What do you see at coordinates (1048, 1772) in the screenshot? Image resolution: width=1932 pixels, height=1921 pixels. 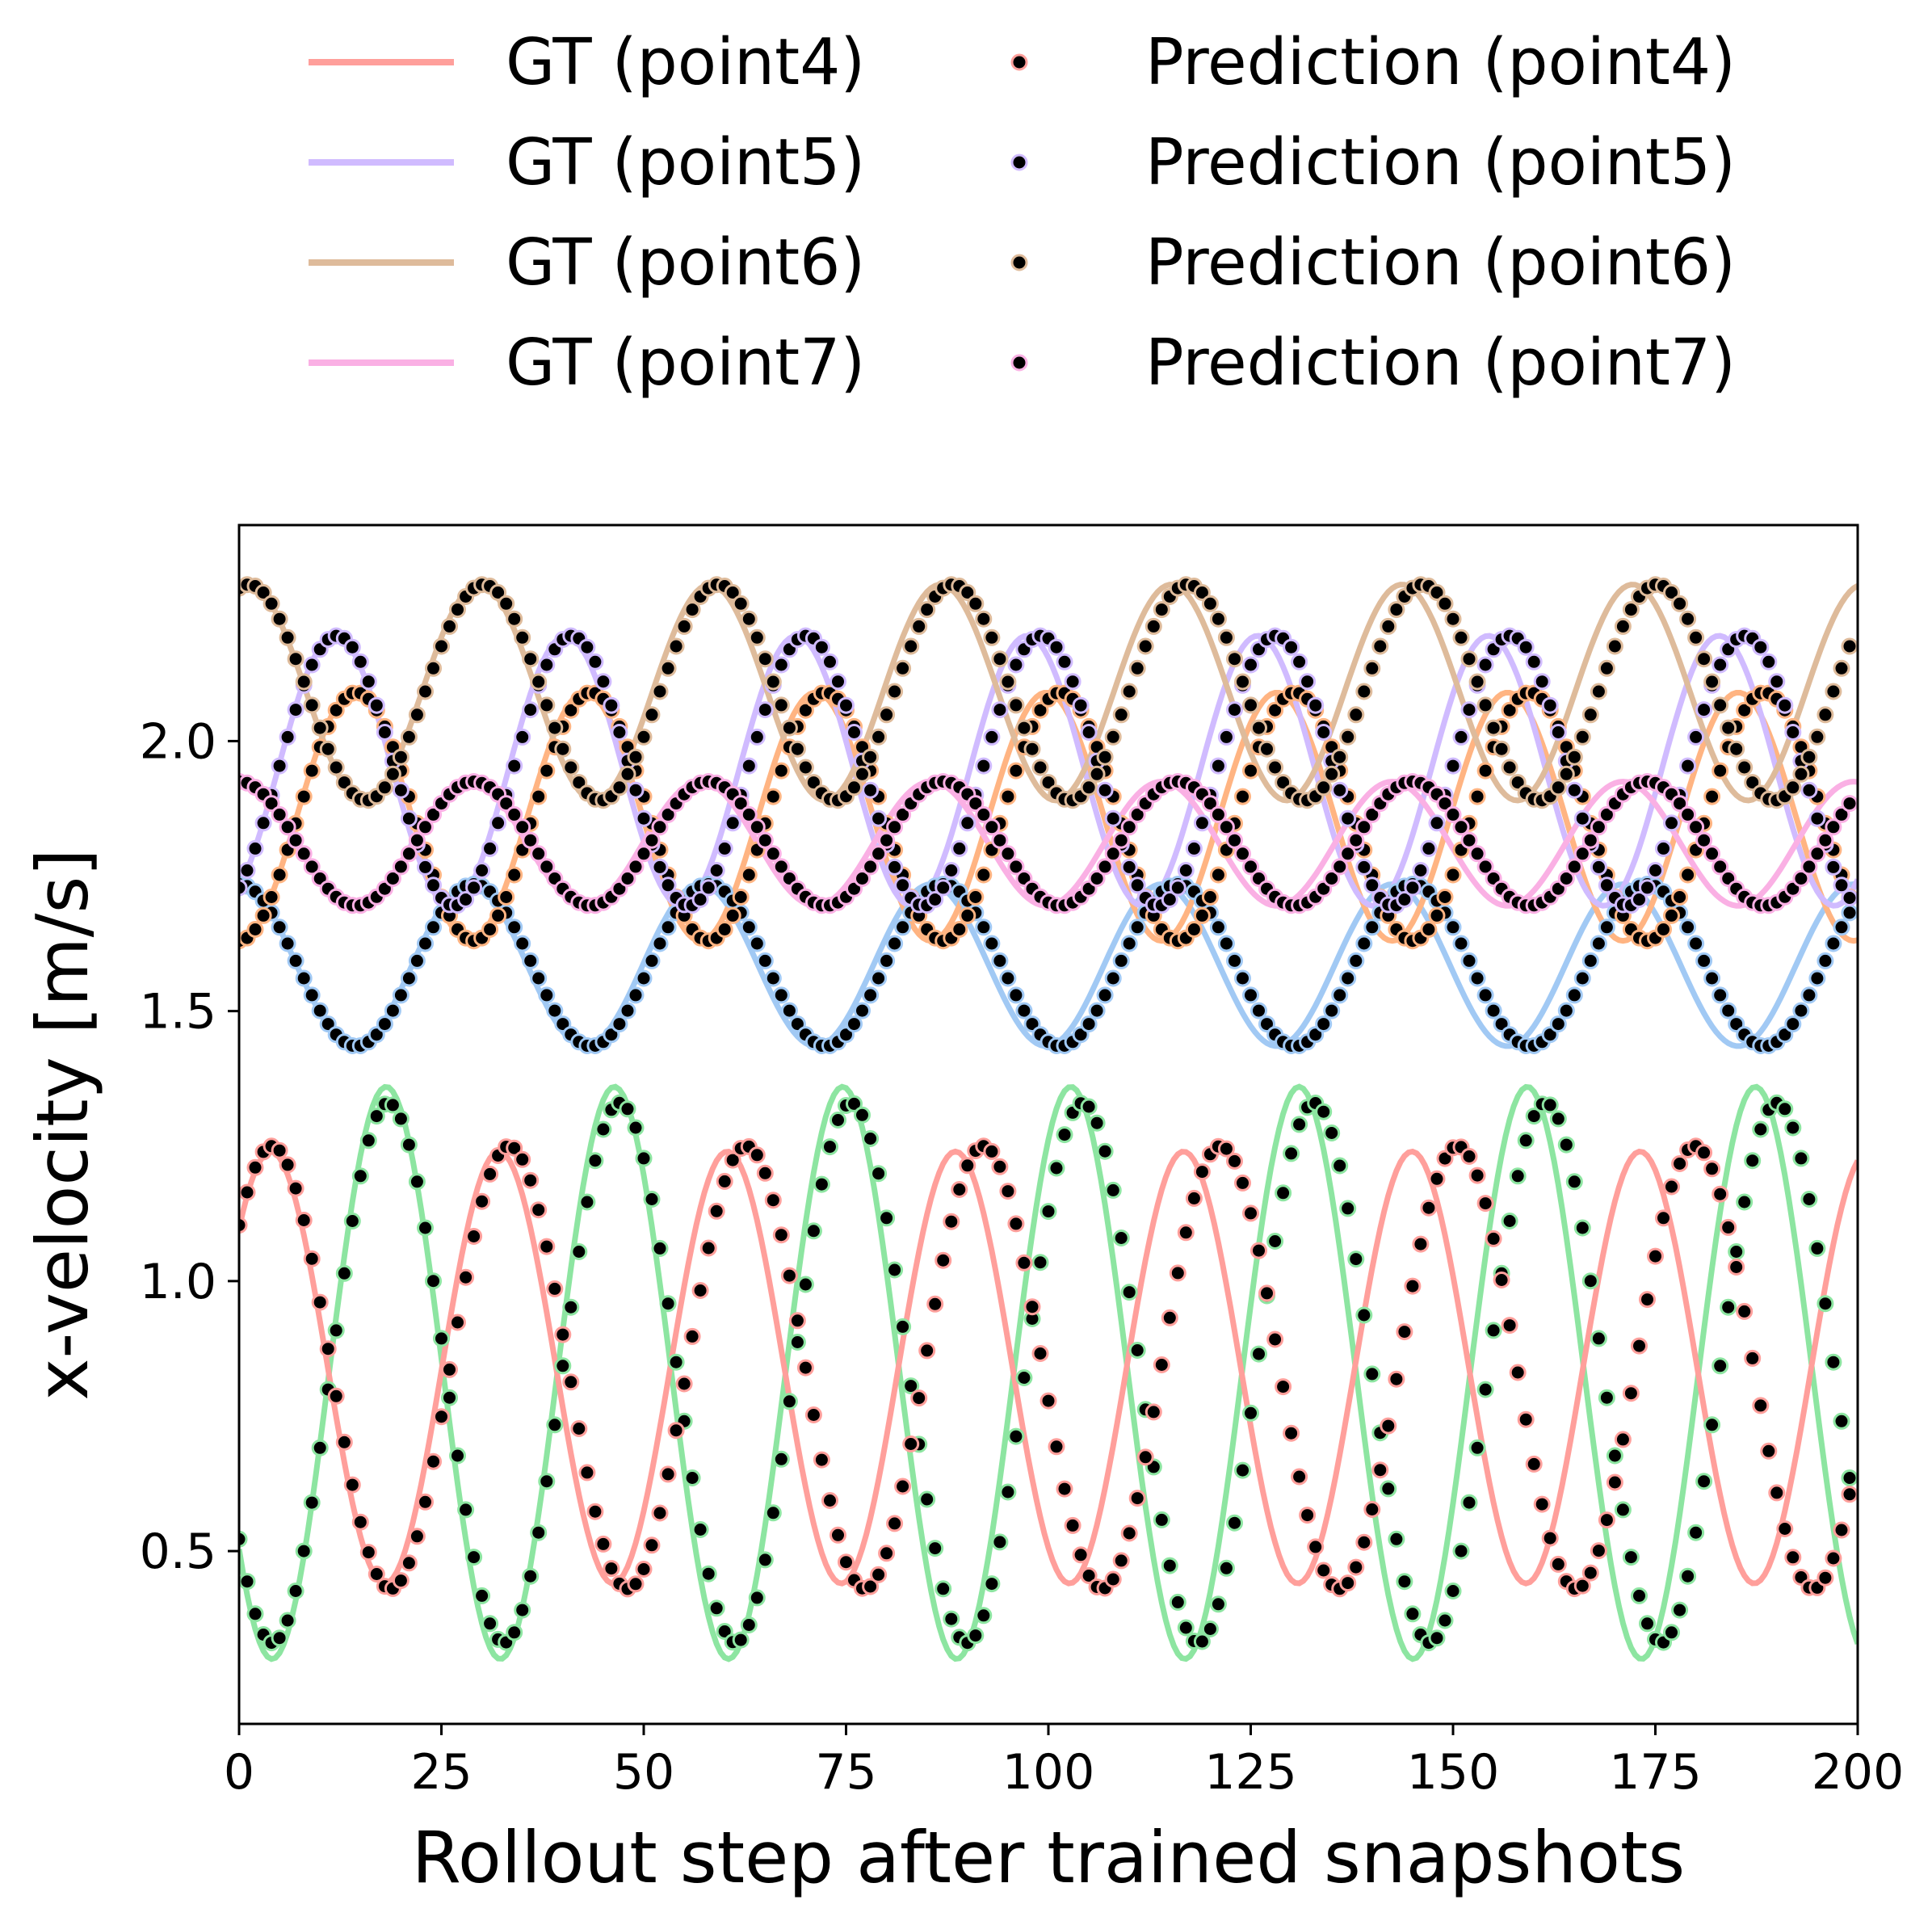 I see `x-tick-label: 100` at bounding box center [1048, 1772].